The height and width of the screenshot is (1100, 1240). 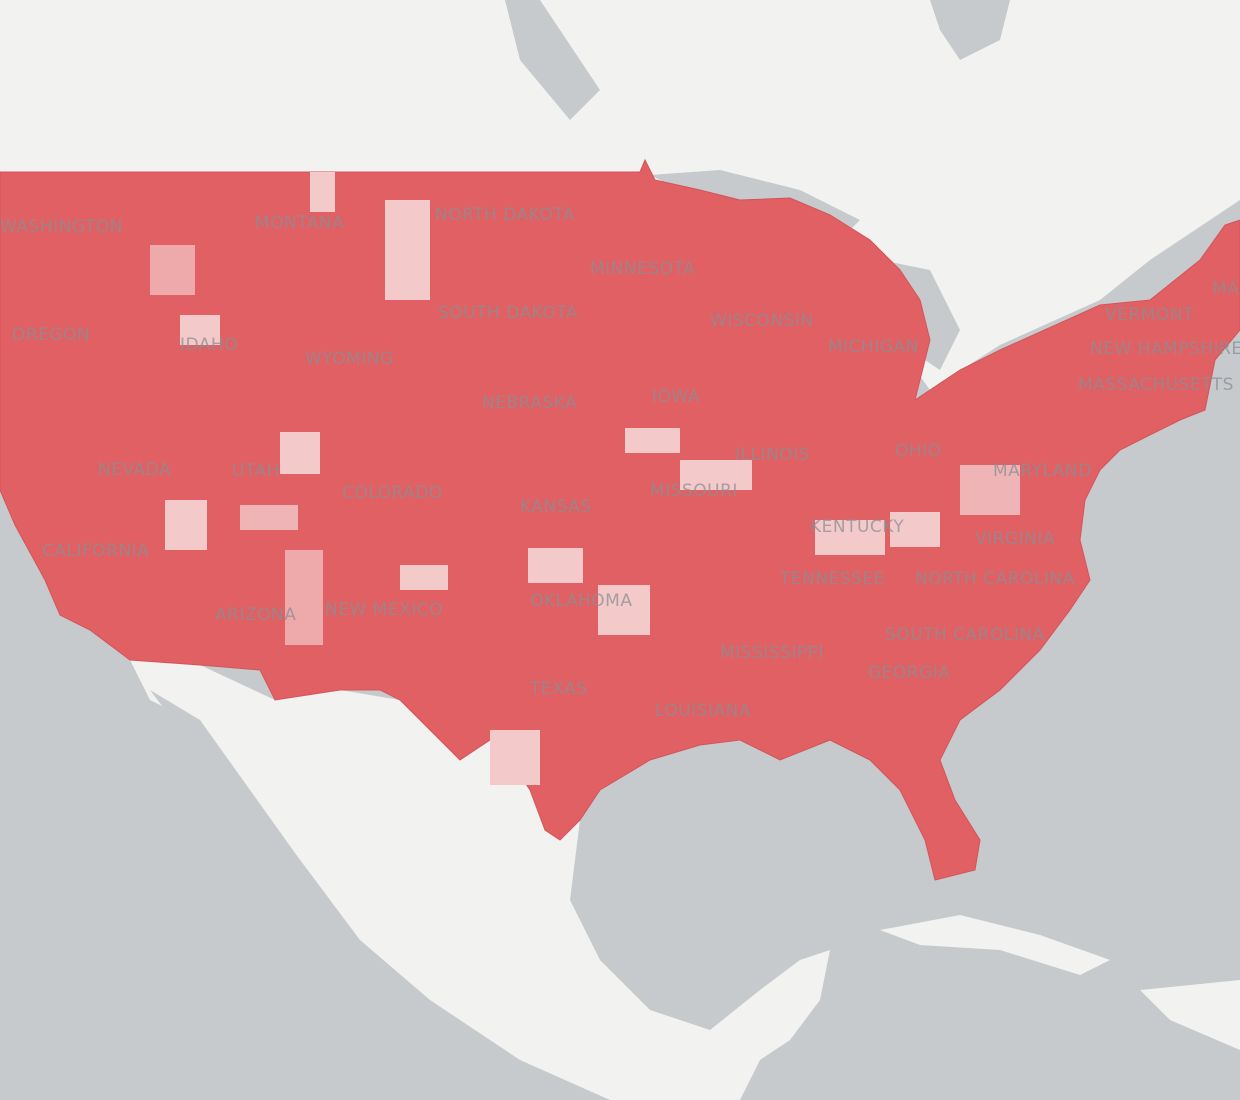 What do you see at coordinates (832, 579) in the screenshot?
I see `state-label-tennessee: TENNESSEE` at bounding box center [832, 579].